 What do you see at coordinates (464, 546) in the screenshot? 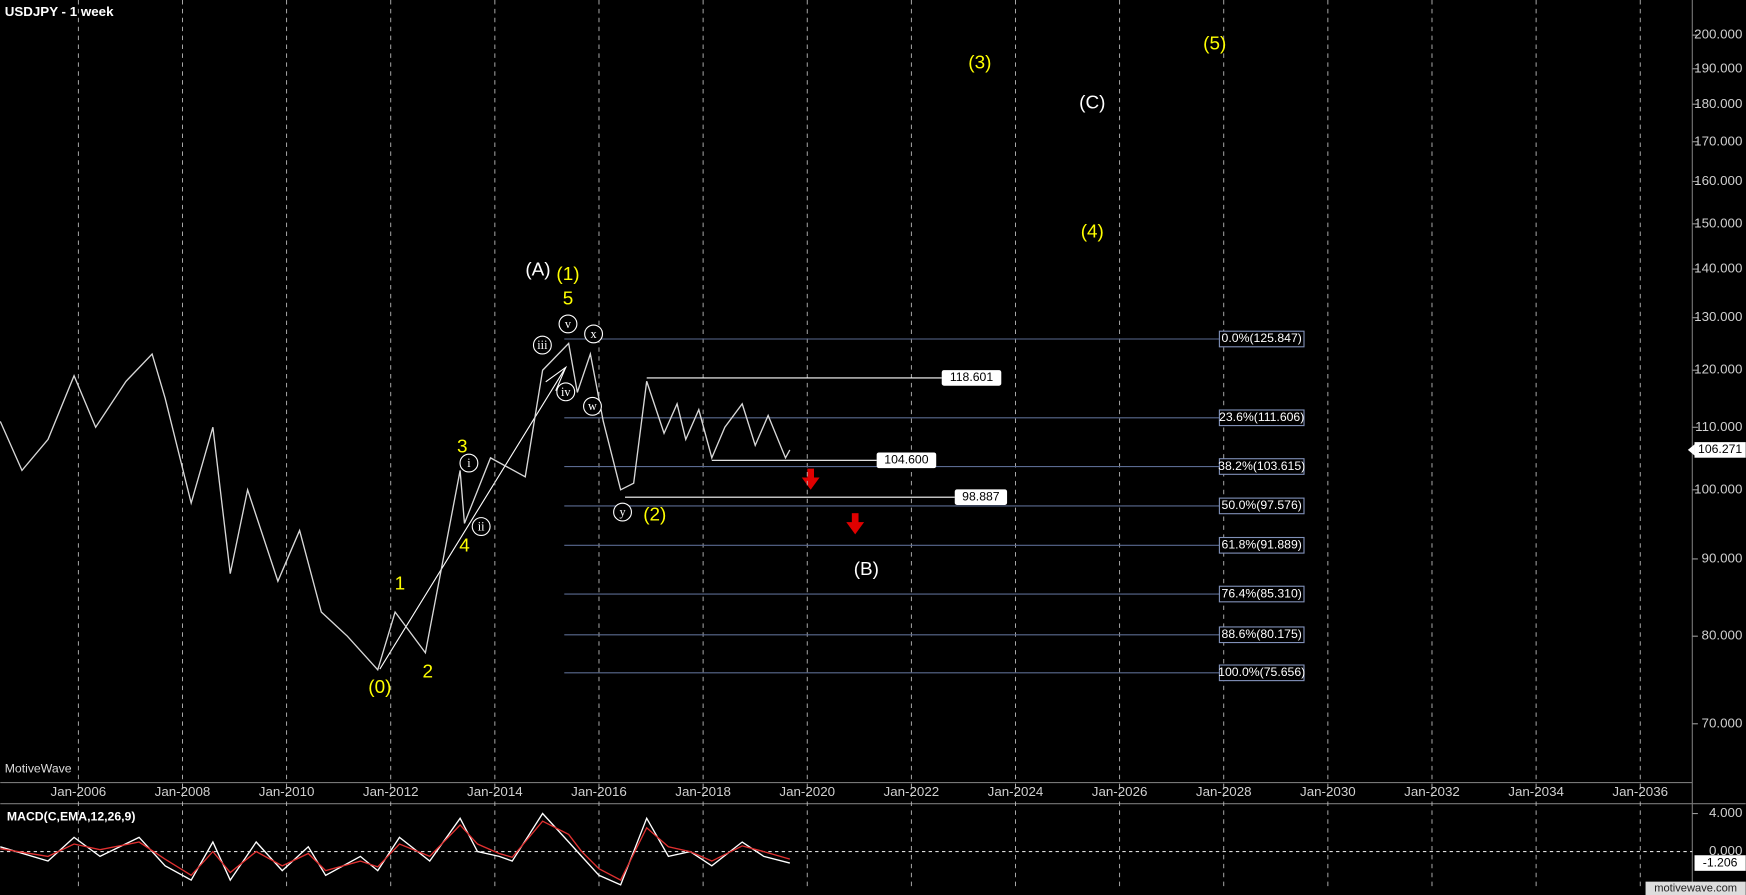
I see `wave-label: 4` at bounding box center [464, 546].